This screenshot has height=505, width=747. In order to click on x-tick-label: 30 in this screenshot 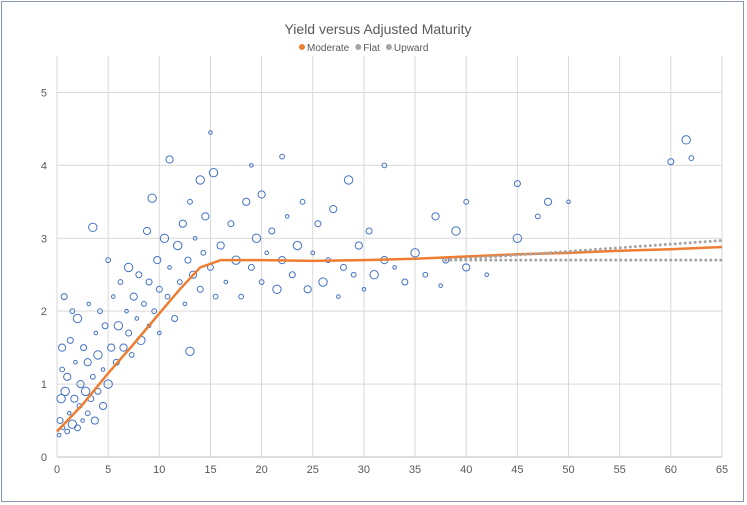, I will do `click(364, 470)`.